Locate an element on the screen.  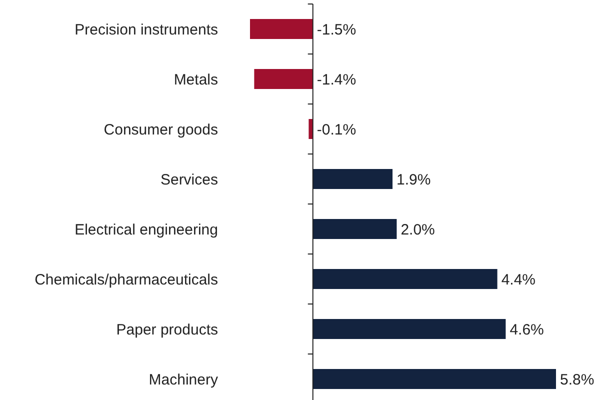
data-label: 1.9% is located at coordinates (413, 179).